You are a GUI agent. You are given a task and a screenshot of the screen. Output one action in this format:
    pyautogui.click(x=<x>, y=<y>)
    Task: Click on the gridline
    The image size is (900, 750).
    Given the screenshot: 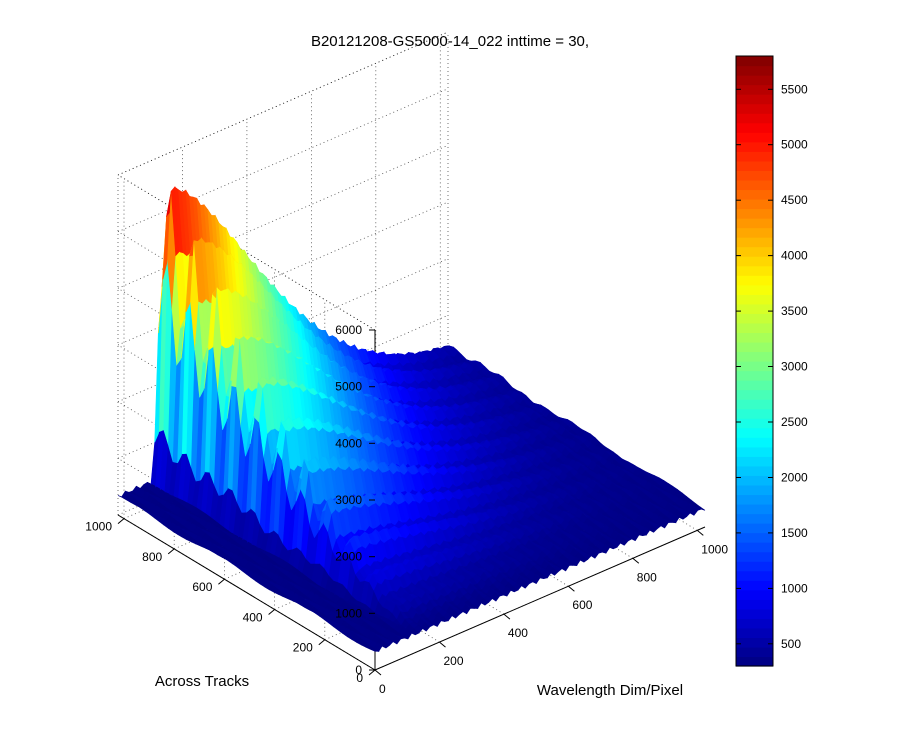 What is the action you would take?
    pyautogui.click(x=283, y=103)
    